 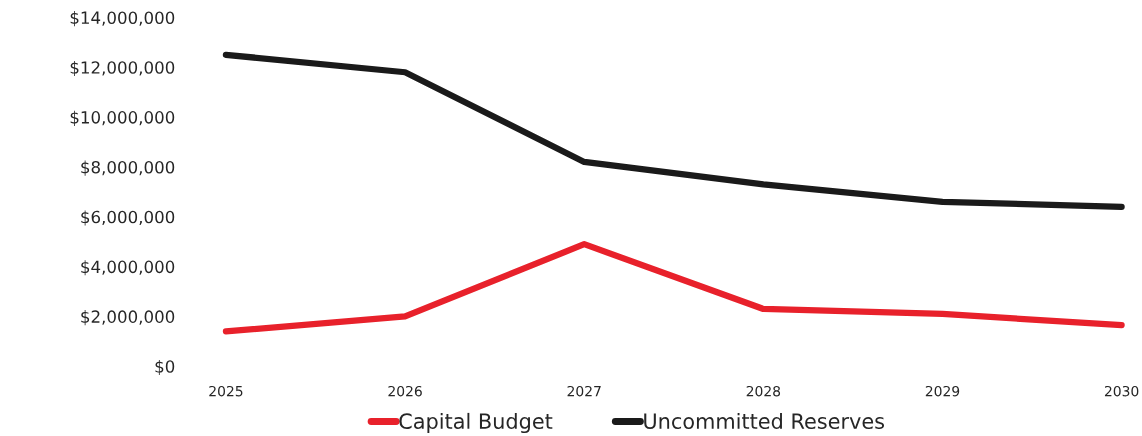 What do you see at coordinates (584, 391) in the screenshot?
I see `x-tick-label: 2027` at bounding box center [584, 391].